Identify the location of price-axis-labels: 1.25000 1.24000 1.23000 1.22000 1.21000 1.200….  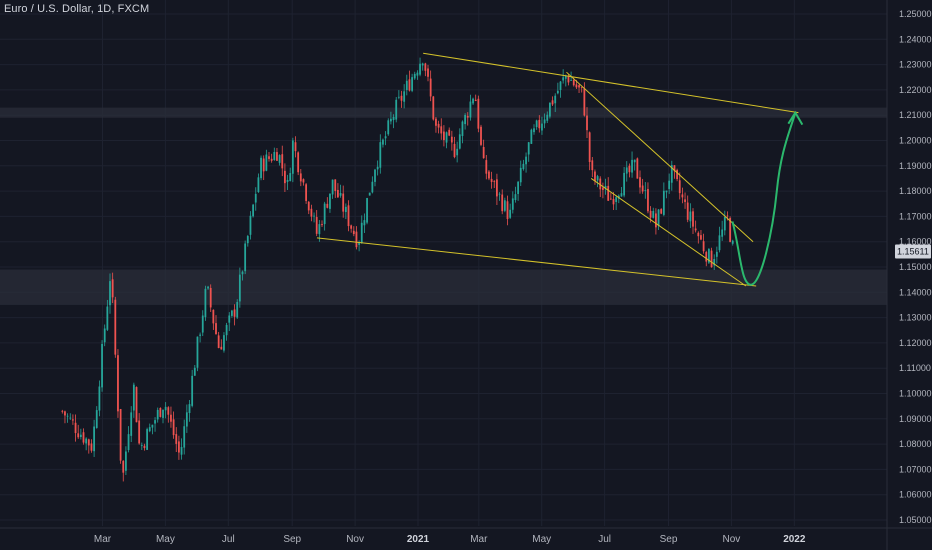
(915, 267).